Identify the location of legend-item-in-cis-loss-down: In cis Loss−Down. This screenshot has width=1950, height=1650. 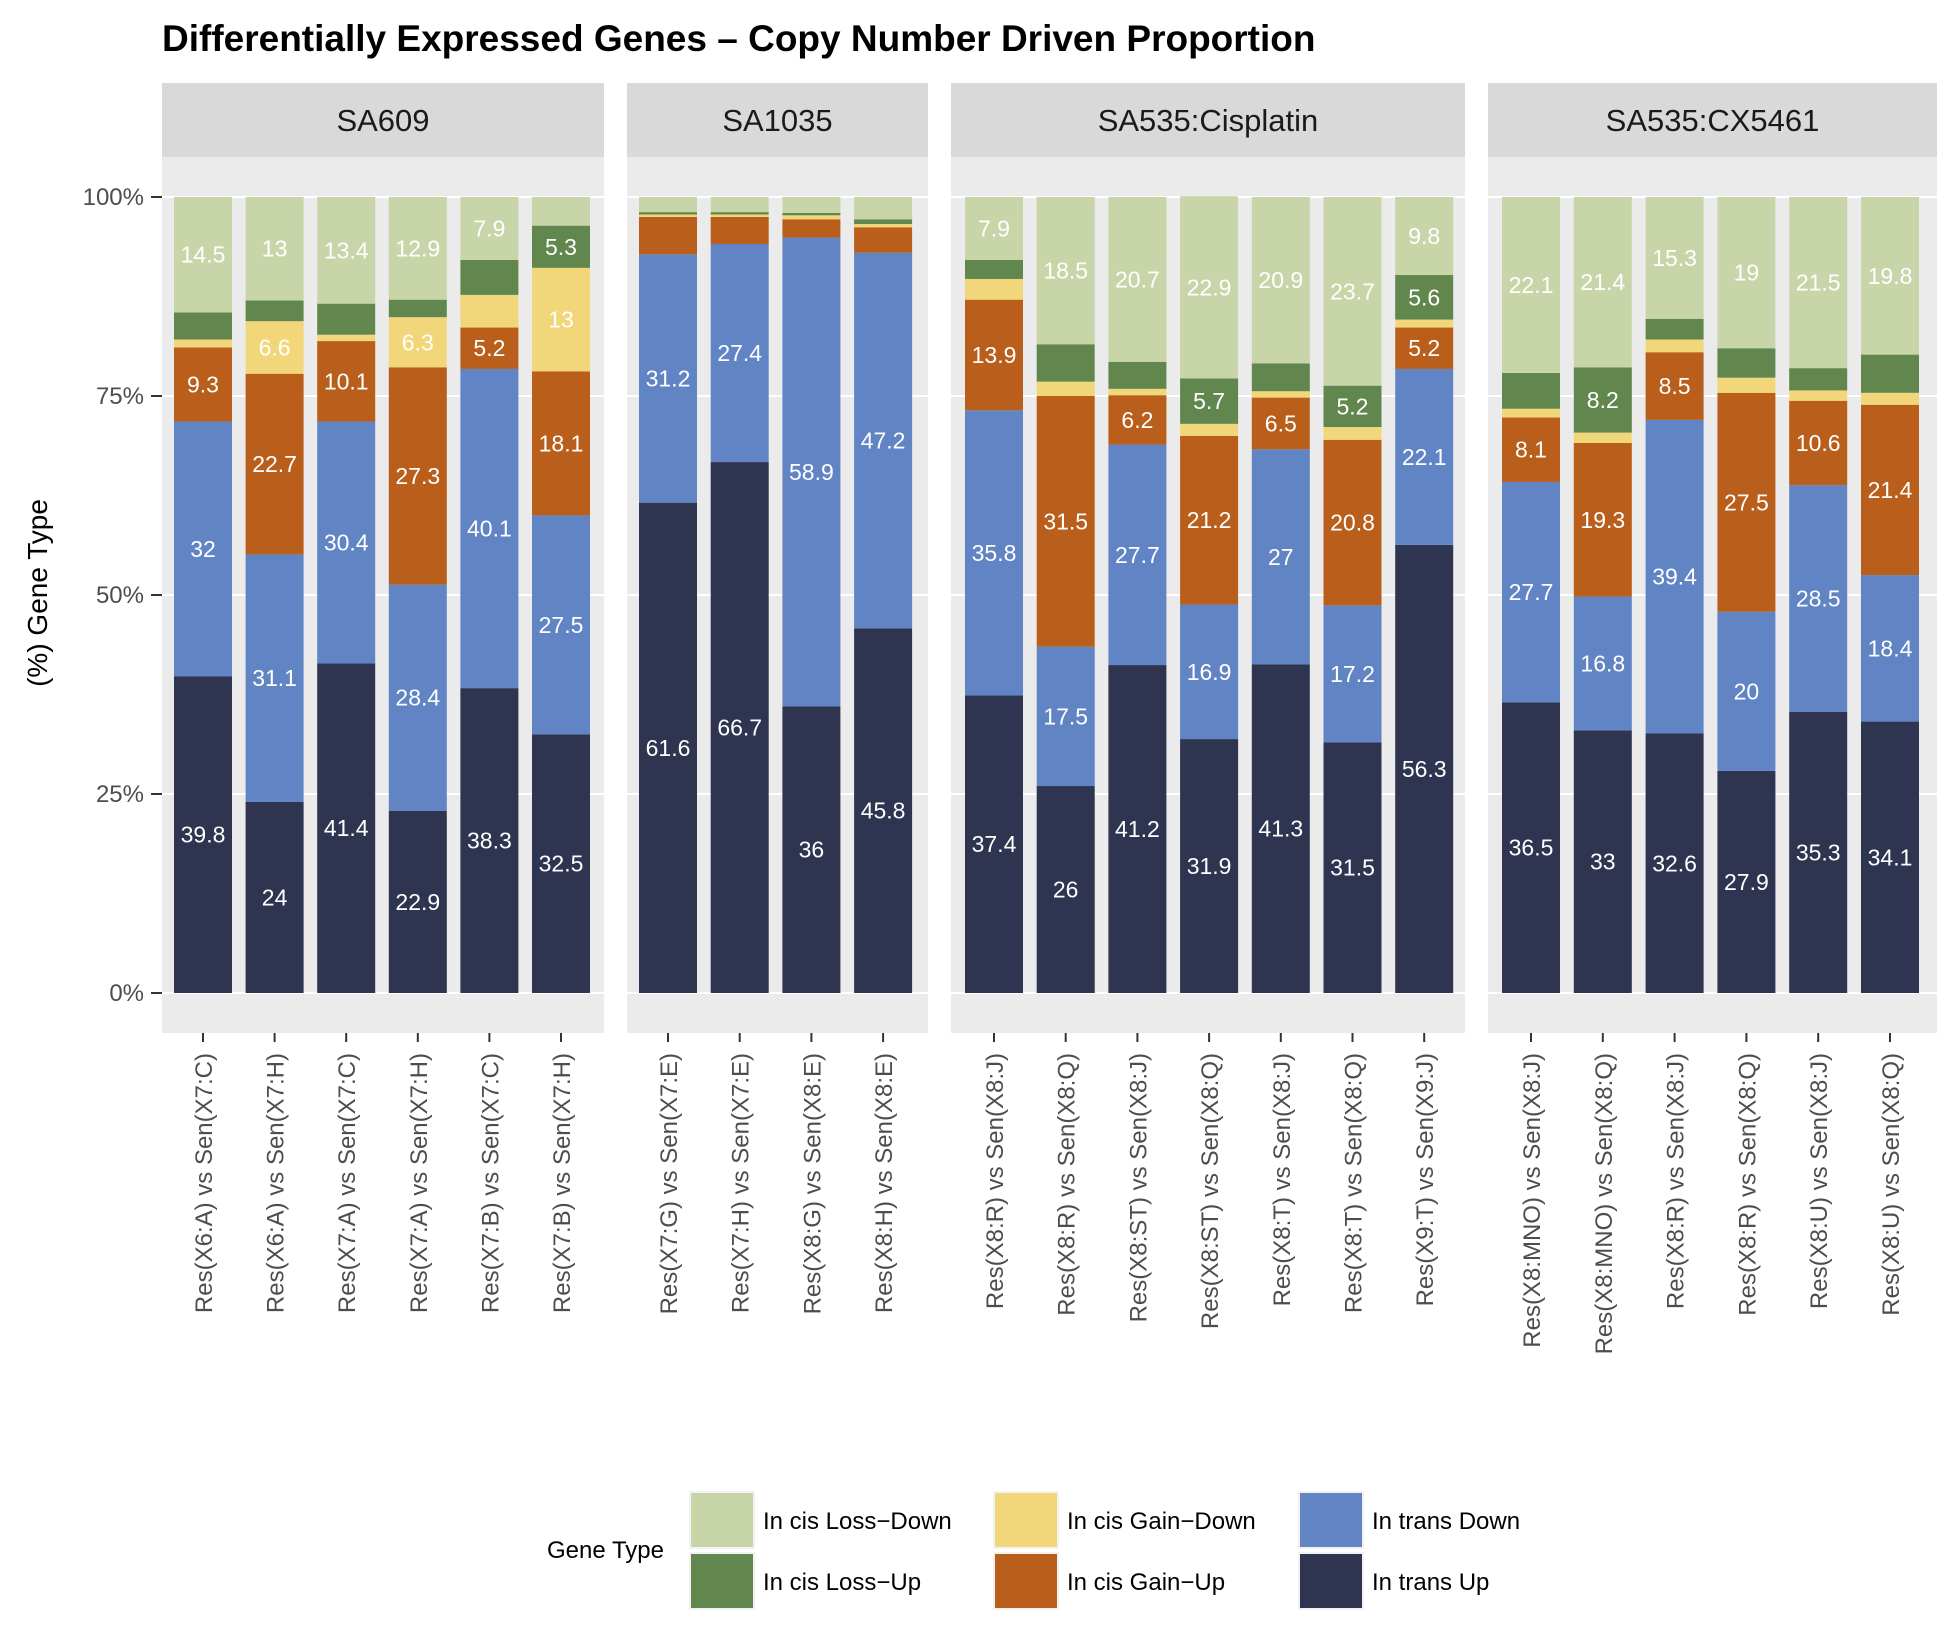
(820, 1520).